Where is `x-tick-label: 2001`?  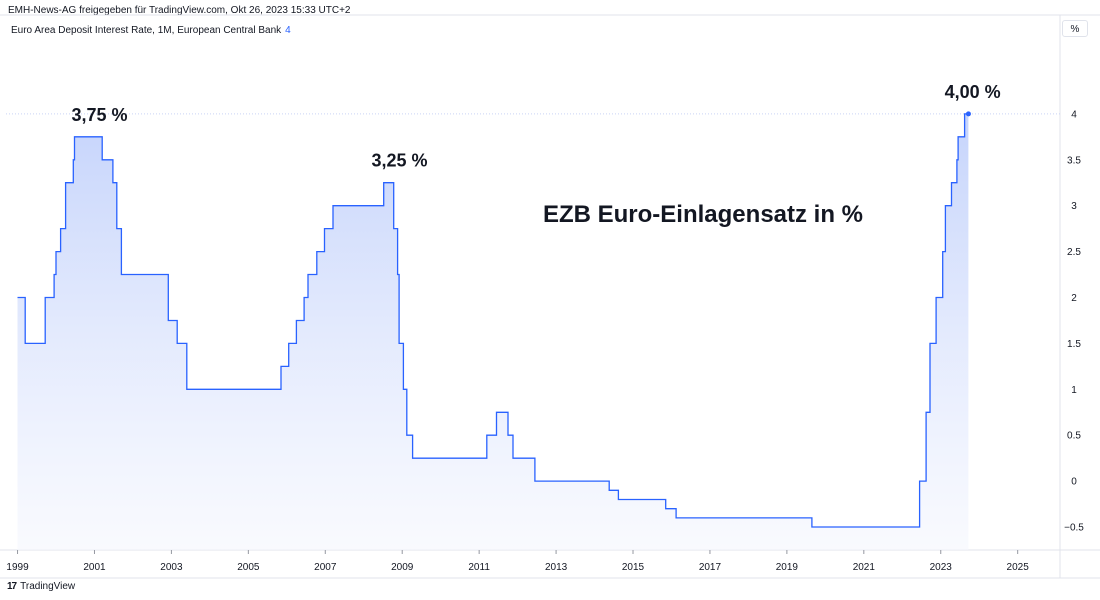 x-tick-label: 2001 is located at coordinates (94, 567).